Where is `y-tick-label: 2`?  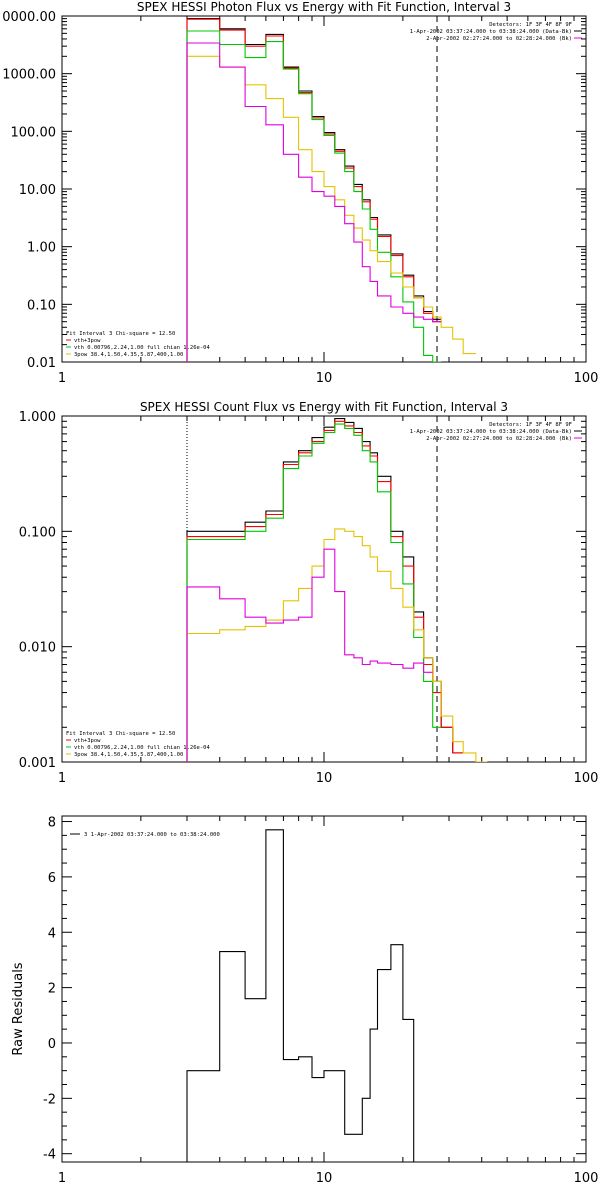 y-tick-label: 2 is located at coordinates (52, 989).